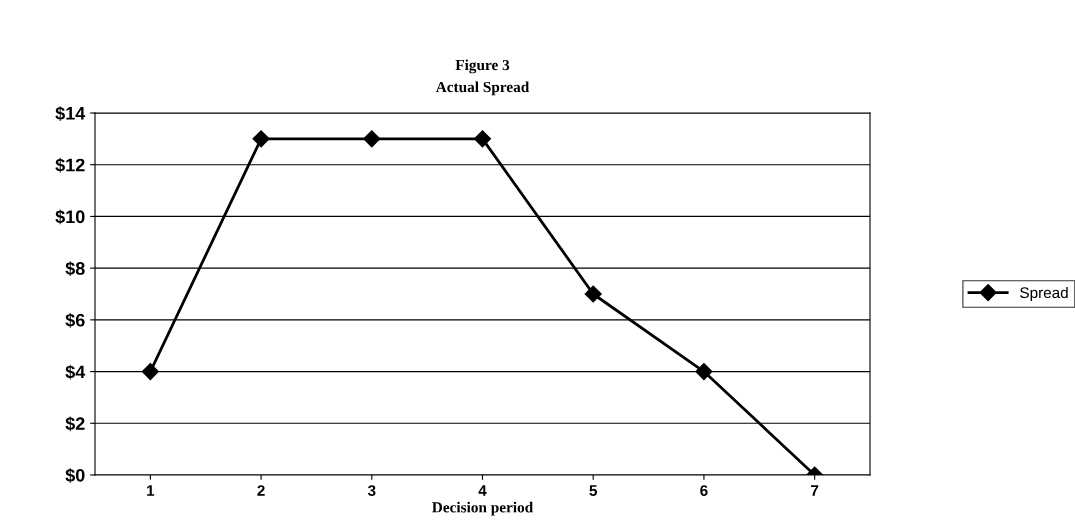  I want to click on x-tick-label: 1, so click(151, 490).